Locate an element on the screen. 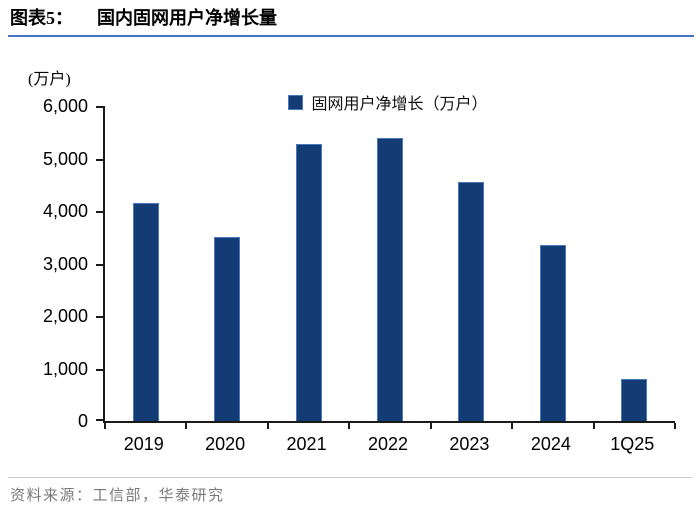 Image resolution: width=700 pixels, height=514 pixels. y-axis-tick-label: 2,000 is located at coordinates (65, 316).